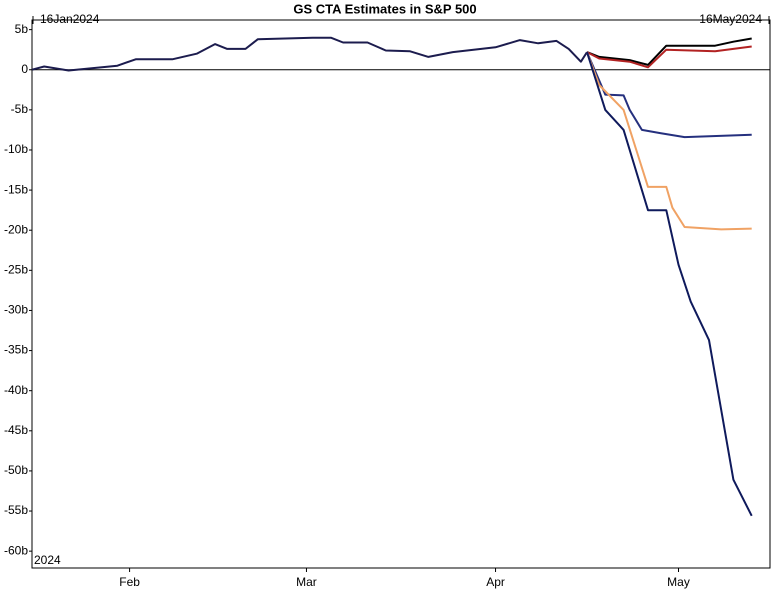  Describe the element at coordinates (47, 560) in the screenshot. I see `year-label: 2024` at that location.